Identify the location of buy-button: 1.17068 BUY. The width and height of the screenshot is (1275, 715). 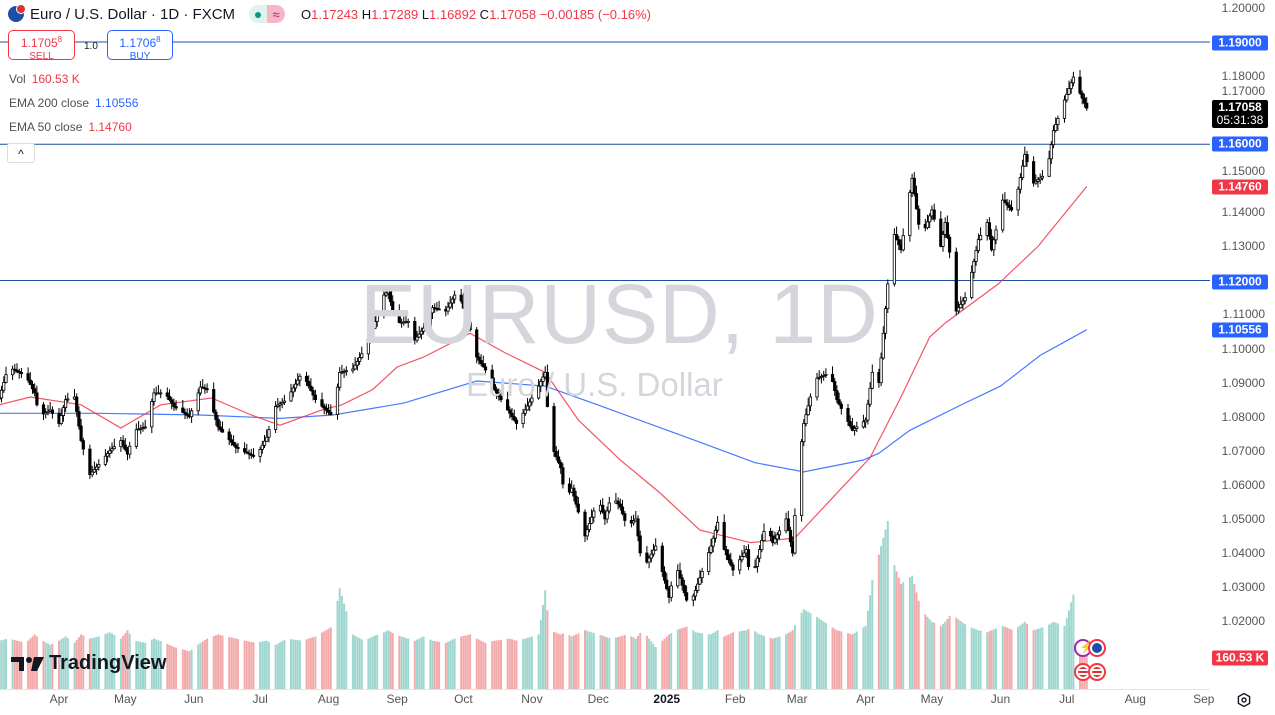
(140, 46).